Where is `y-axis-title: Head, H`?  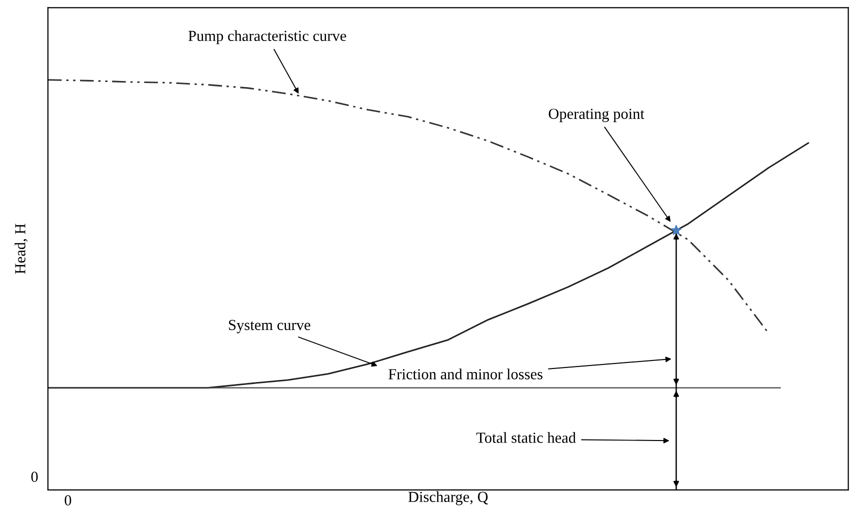 y-axis-title: Head, H is located at coordinates (21, 249).